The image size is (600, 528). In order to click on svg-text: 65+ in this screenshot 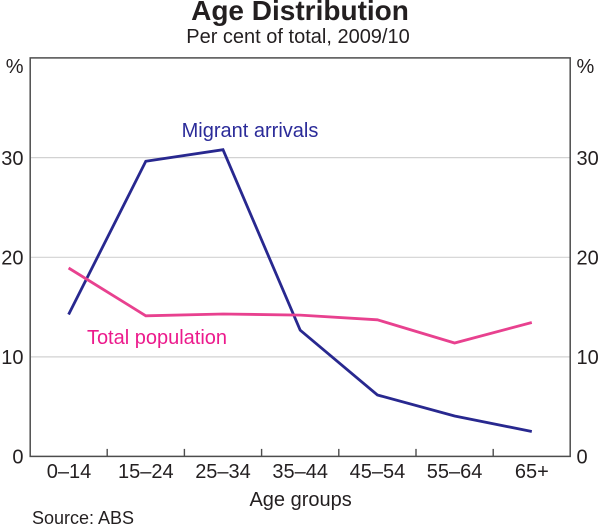, I will do `click(532, 472)`.